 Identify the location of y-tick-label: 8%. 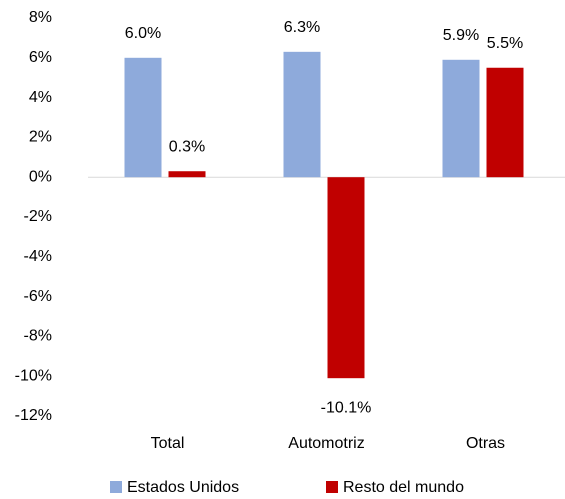
(40, 17).